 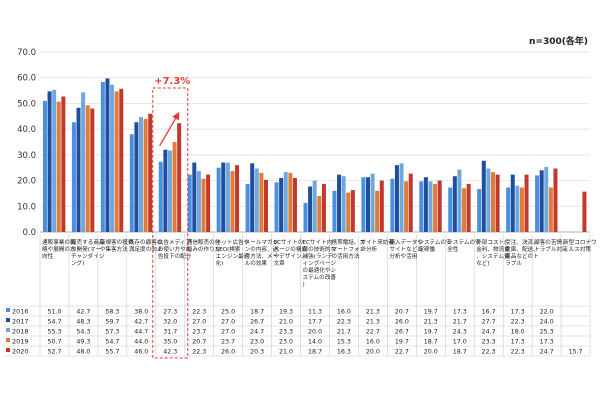 I want to click on y-tick-label: 50.0, so click(x=26, y=104).